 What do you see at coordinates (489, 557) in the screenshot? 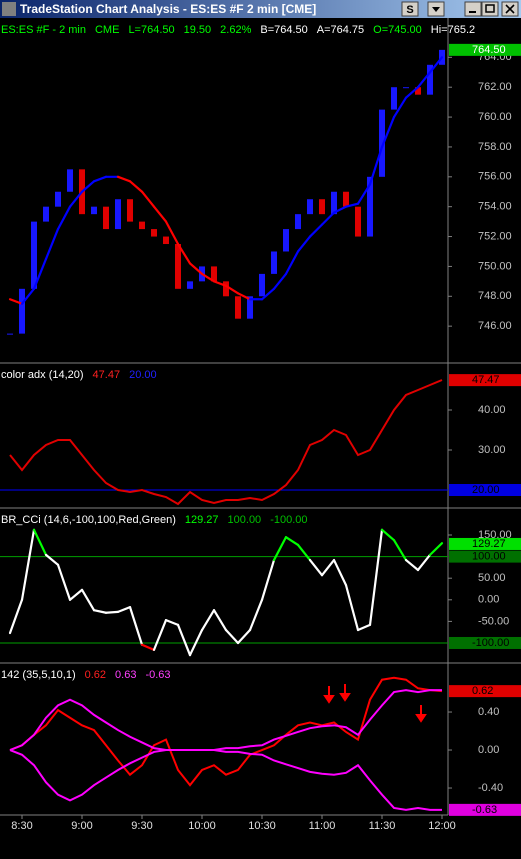
I see `value-flag-label: 100.00` at bounding box center [489, 557].